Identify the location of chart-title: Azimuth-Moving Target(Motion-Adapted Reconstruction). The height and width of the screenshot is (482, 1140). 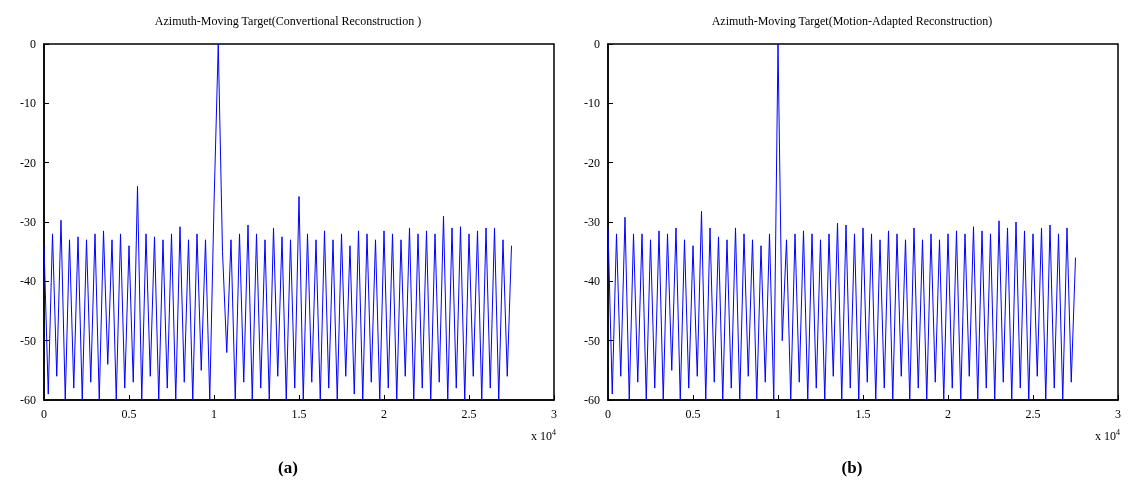
(852, 21).